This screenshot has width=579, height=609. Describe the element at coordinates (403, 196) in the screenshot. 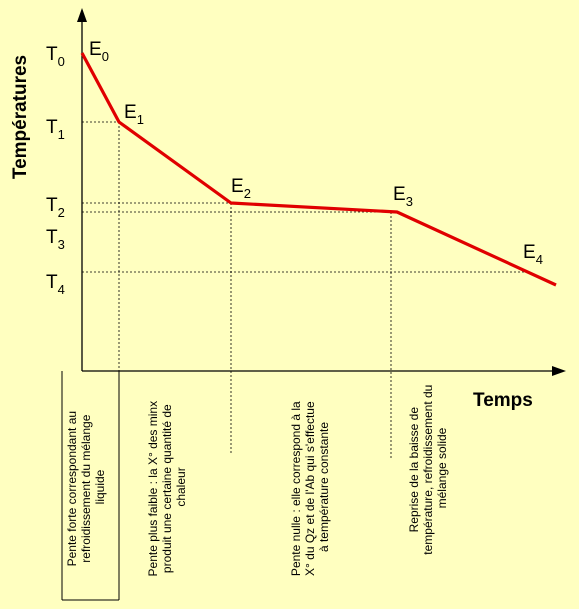

I see `point-label-e3: E3` at that location.